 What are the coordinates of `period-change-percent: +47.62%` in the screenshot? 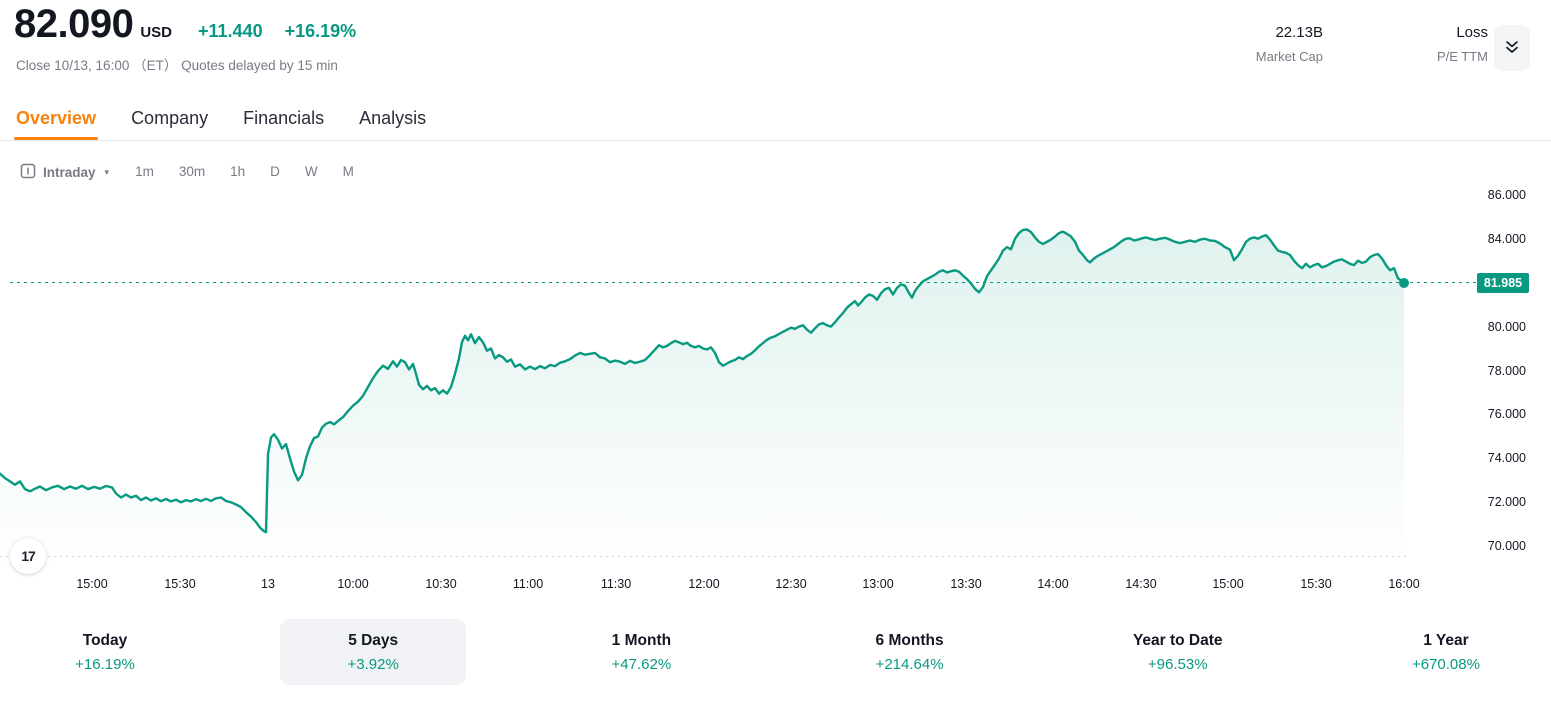 It's located at (641, 664).